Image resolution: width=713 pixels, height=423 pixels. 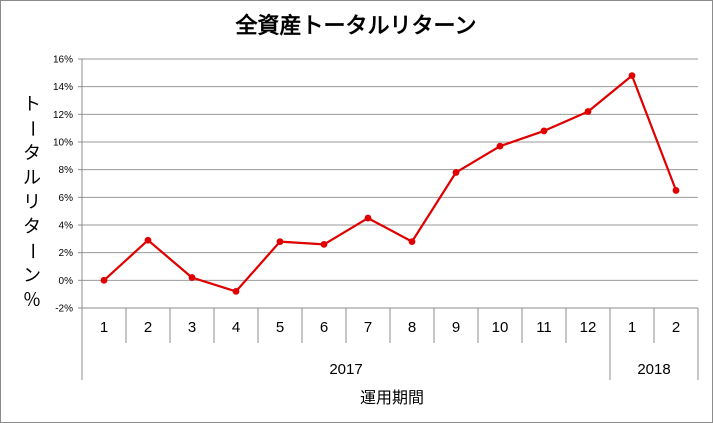 What do you see at coordinates (280, 327) in the screenshot?
I see `x-tick-label: 5` at bounding box center [280, 327].